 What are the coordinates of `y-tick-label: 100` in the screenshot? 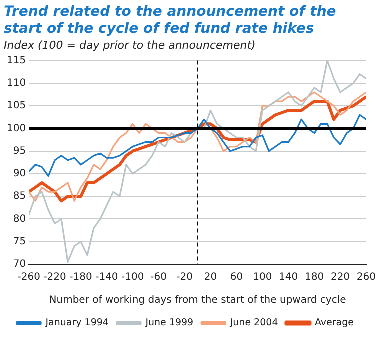 It's located at (16, 128).